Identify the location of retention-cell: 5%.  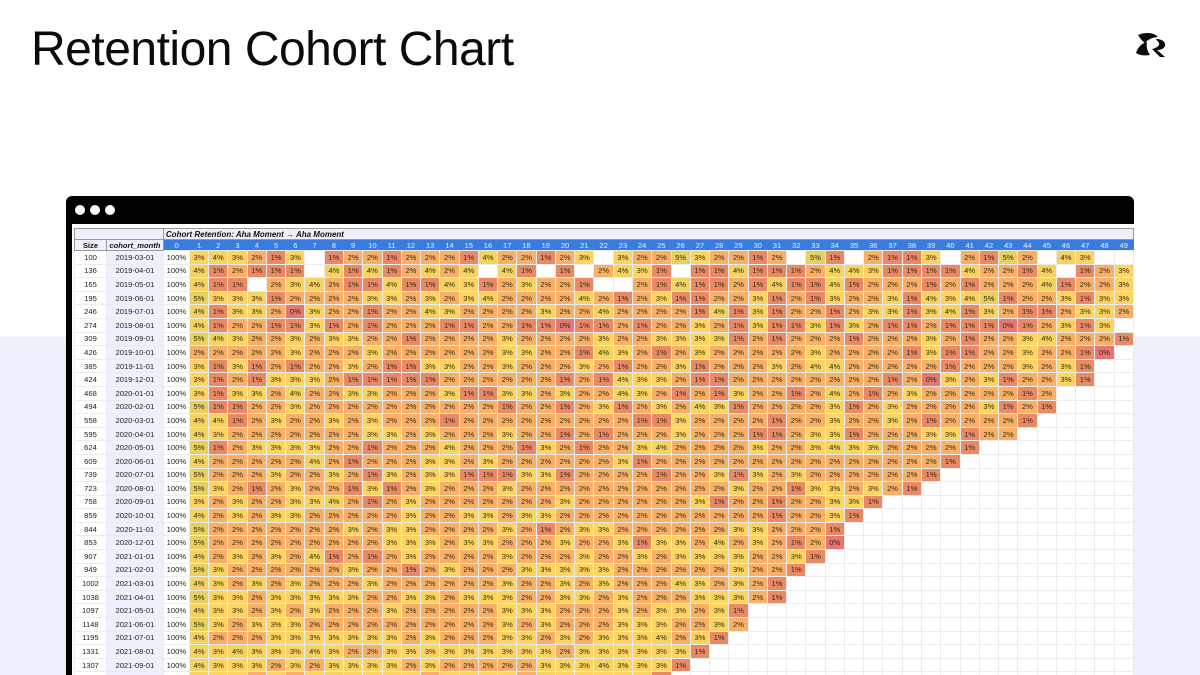
(199, 447).